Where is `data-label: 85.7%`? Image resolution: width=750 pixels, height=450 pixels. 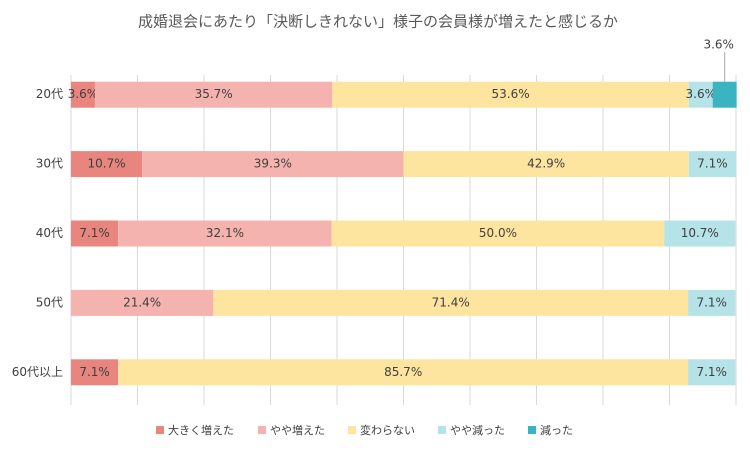 data-label: 85.7% is located at coordinates (403, 372).